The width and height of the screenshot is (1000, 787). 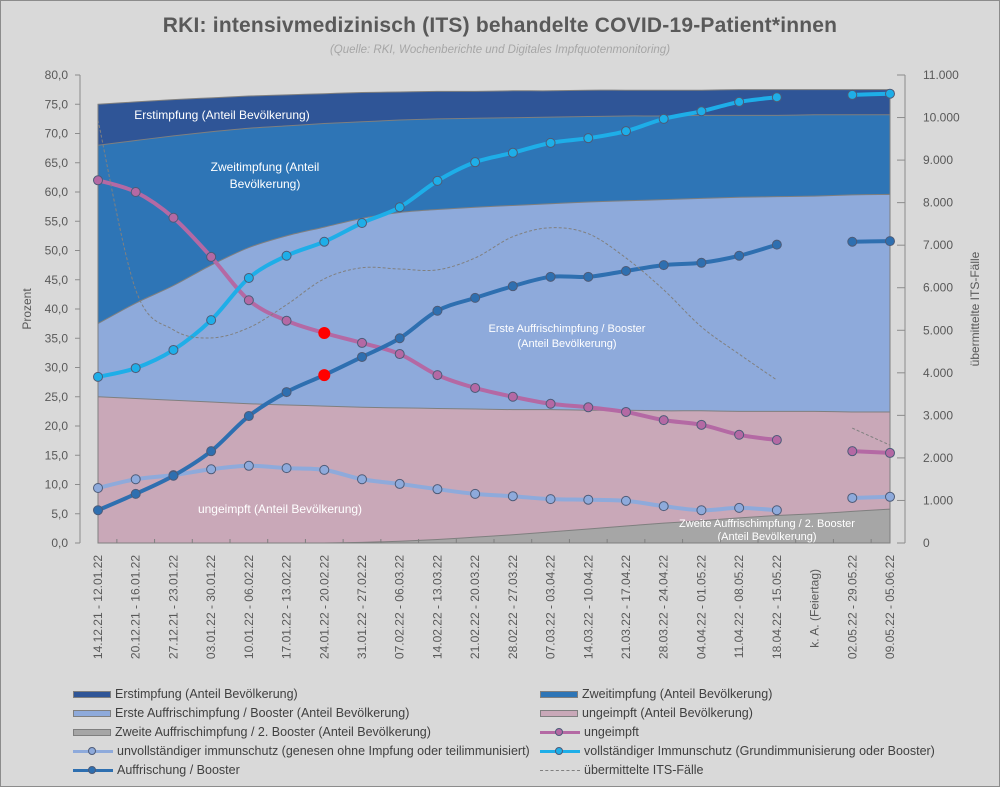 What do you see at coordinates (767, 524) in the screenshot?
I see `area-label-line: Zweite Auffrischimpfung / 2. Booster` at bounding box center [767, 524].